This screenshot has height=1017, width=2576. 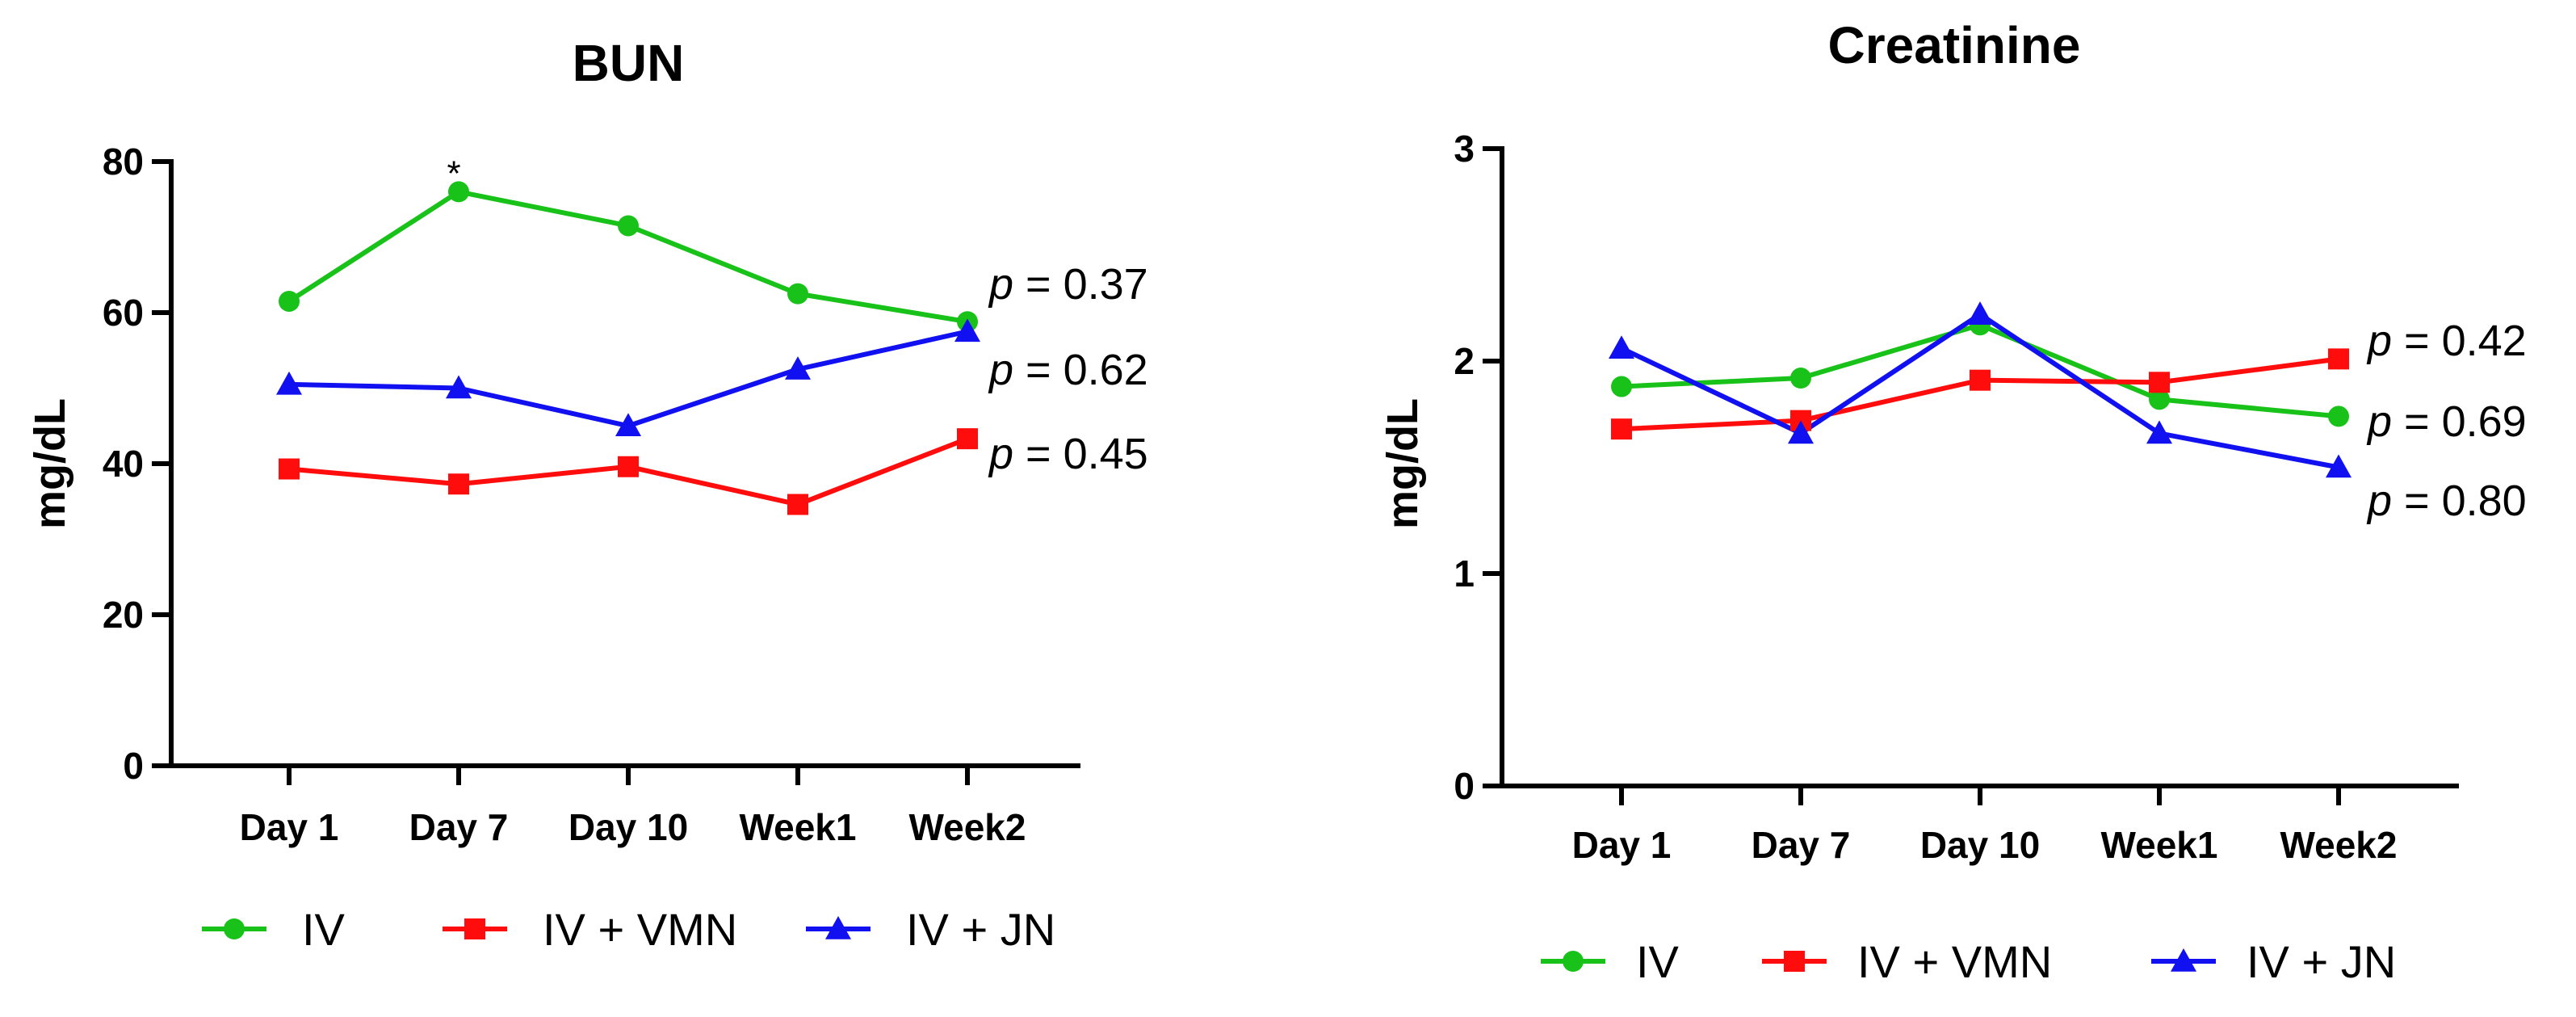 I want to click on p-value-annotation: p = 0.80, so click(x=2446, y=501).